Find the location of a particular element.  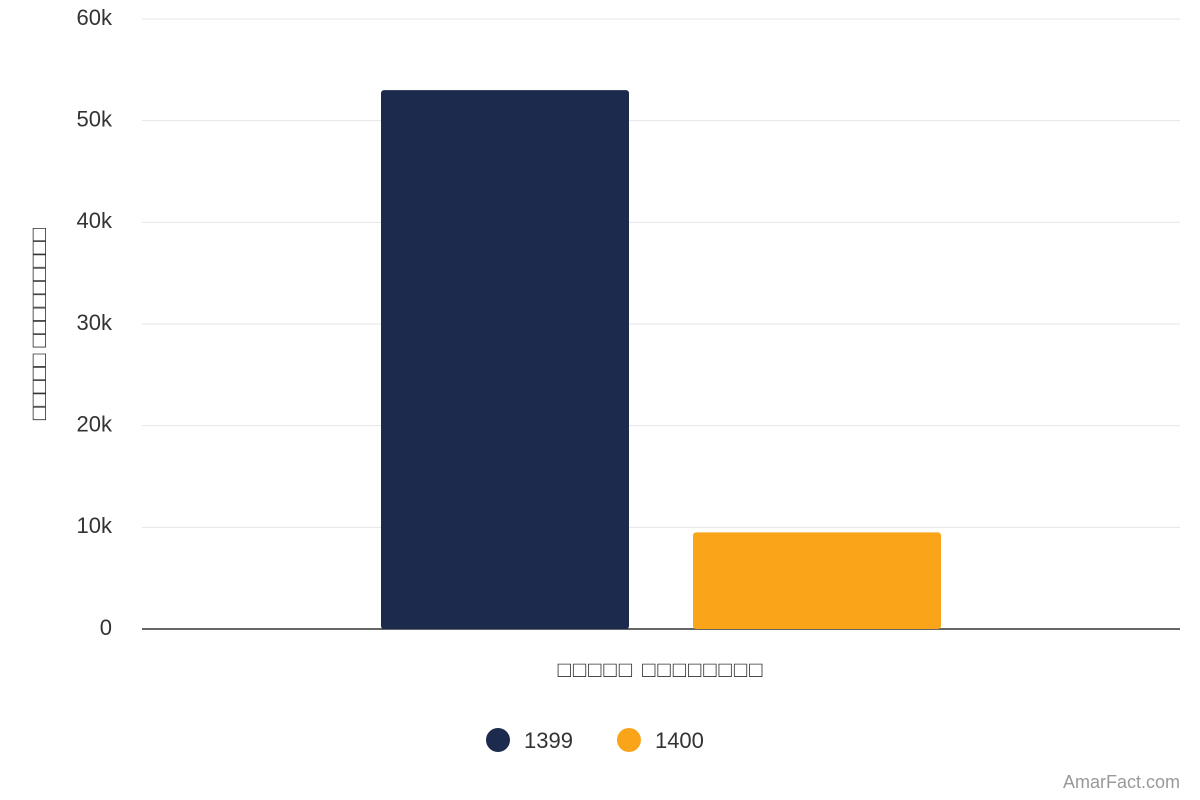

y-tick-label: 0 is located at coordinates (106, 627).